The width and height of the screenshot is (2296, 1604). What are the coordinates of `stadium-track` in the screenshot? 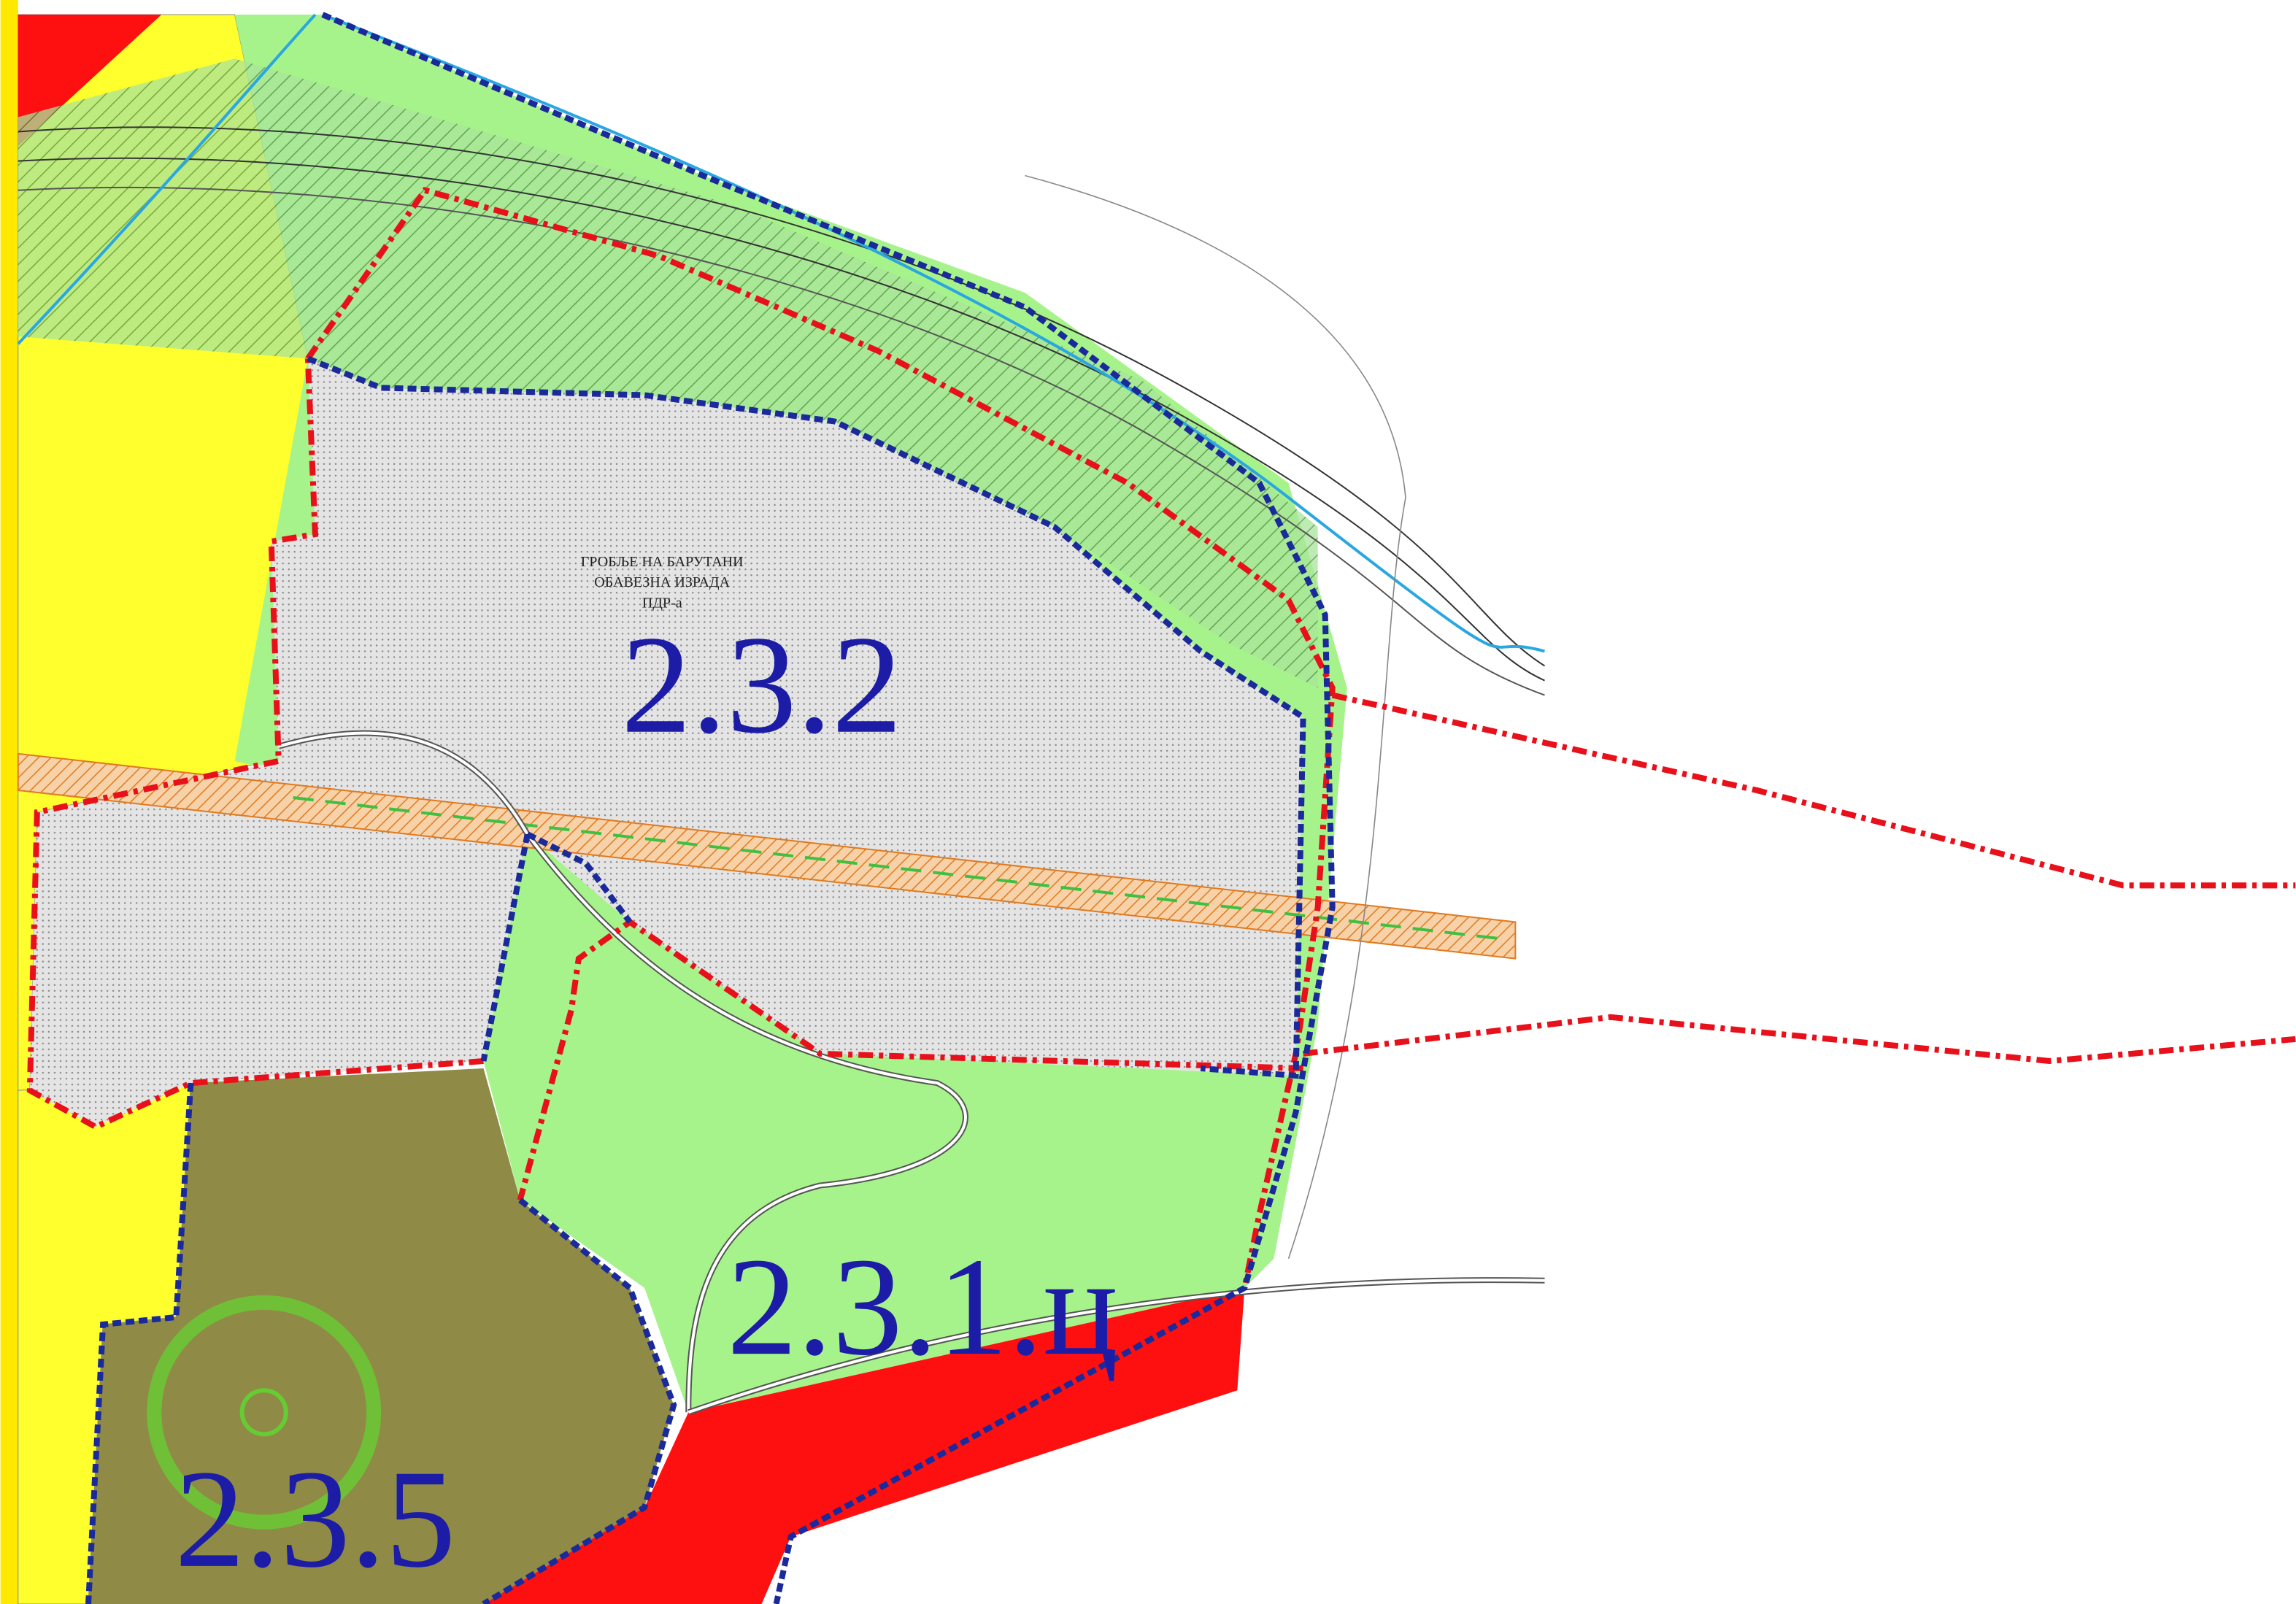 It's located at (264, 1412).